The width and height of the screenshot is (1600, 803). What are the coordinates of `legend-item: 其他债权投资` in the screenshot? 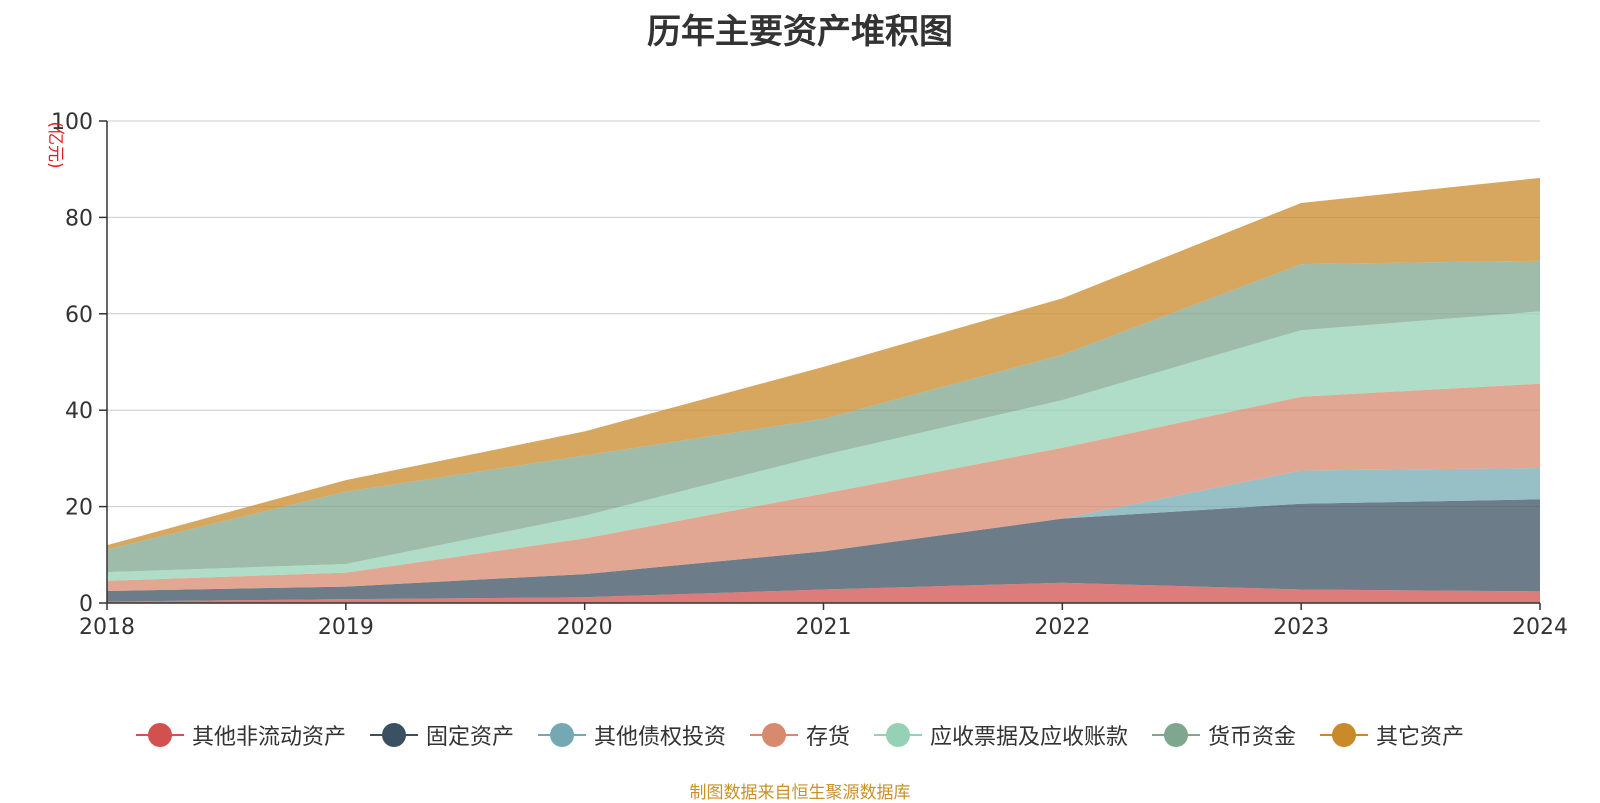 It's located at (631, 735).